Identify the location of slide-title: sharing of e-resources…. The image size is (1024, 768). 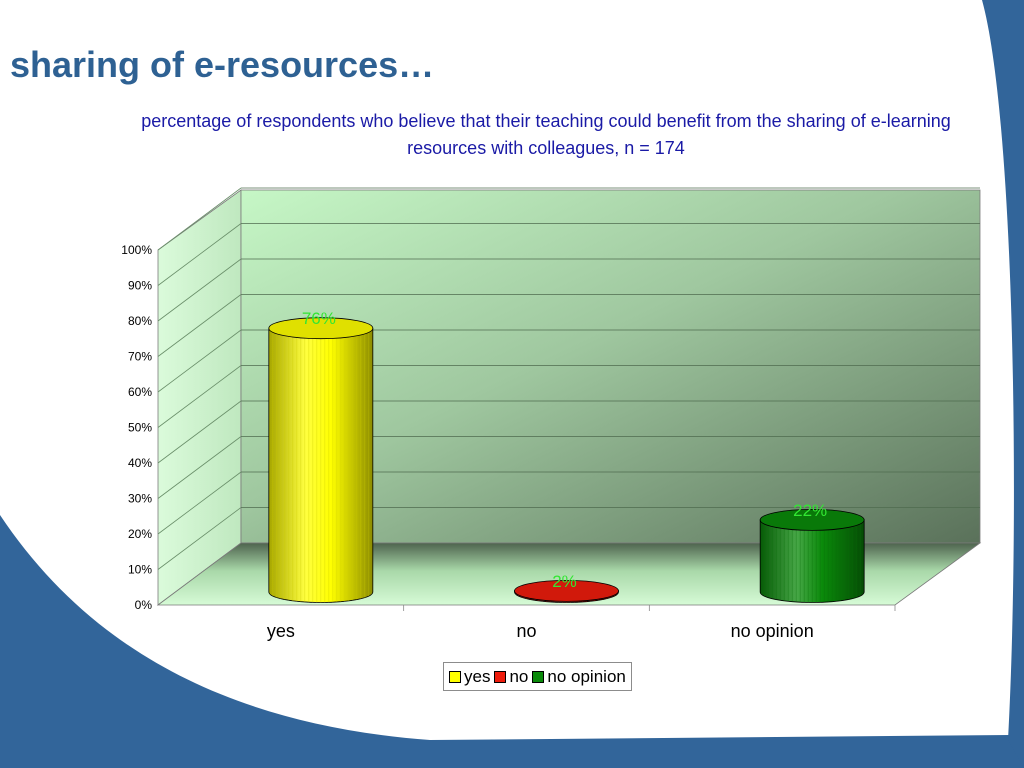
(222, 64).